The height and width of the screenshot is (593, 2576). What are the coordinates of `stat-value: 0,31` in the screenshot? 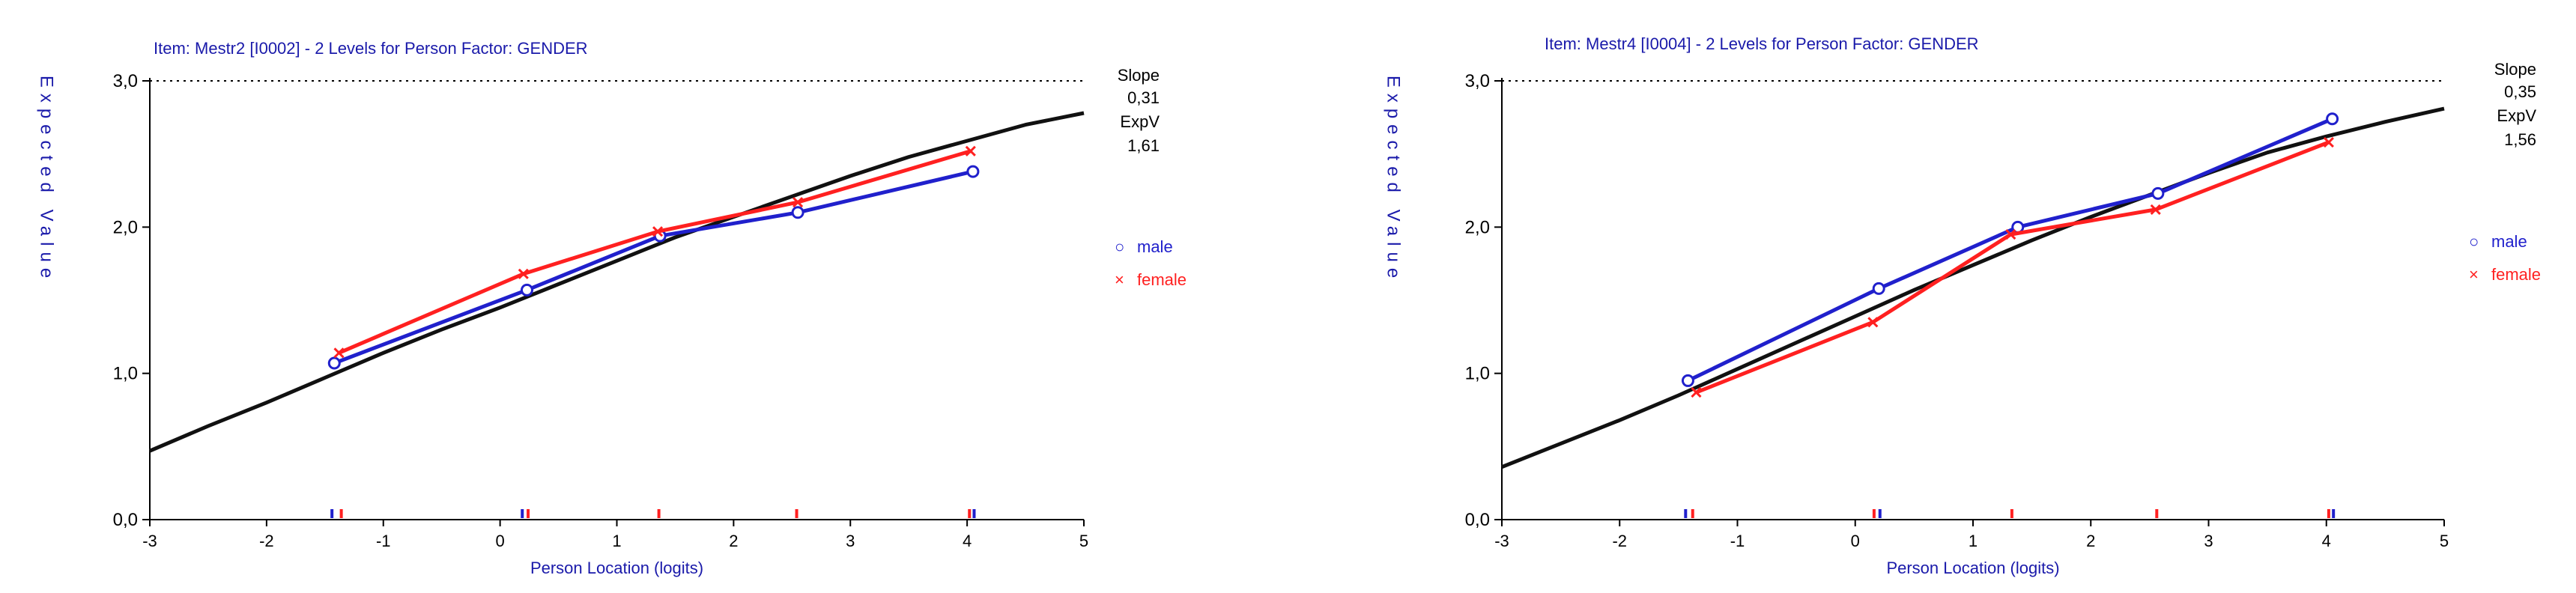 It's located at (1143, 97).